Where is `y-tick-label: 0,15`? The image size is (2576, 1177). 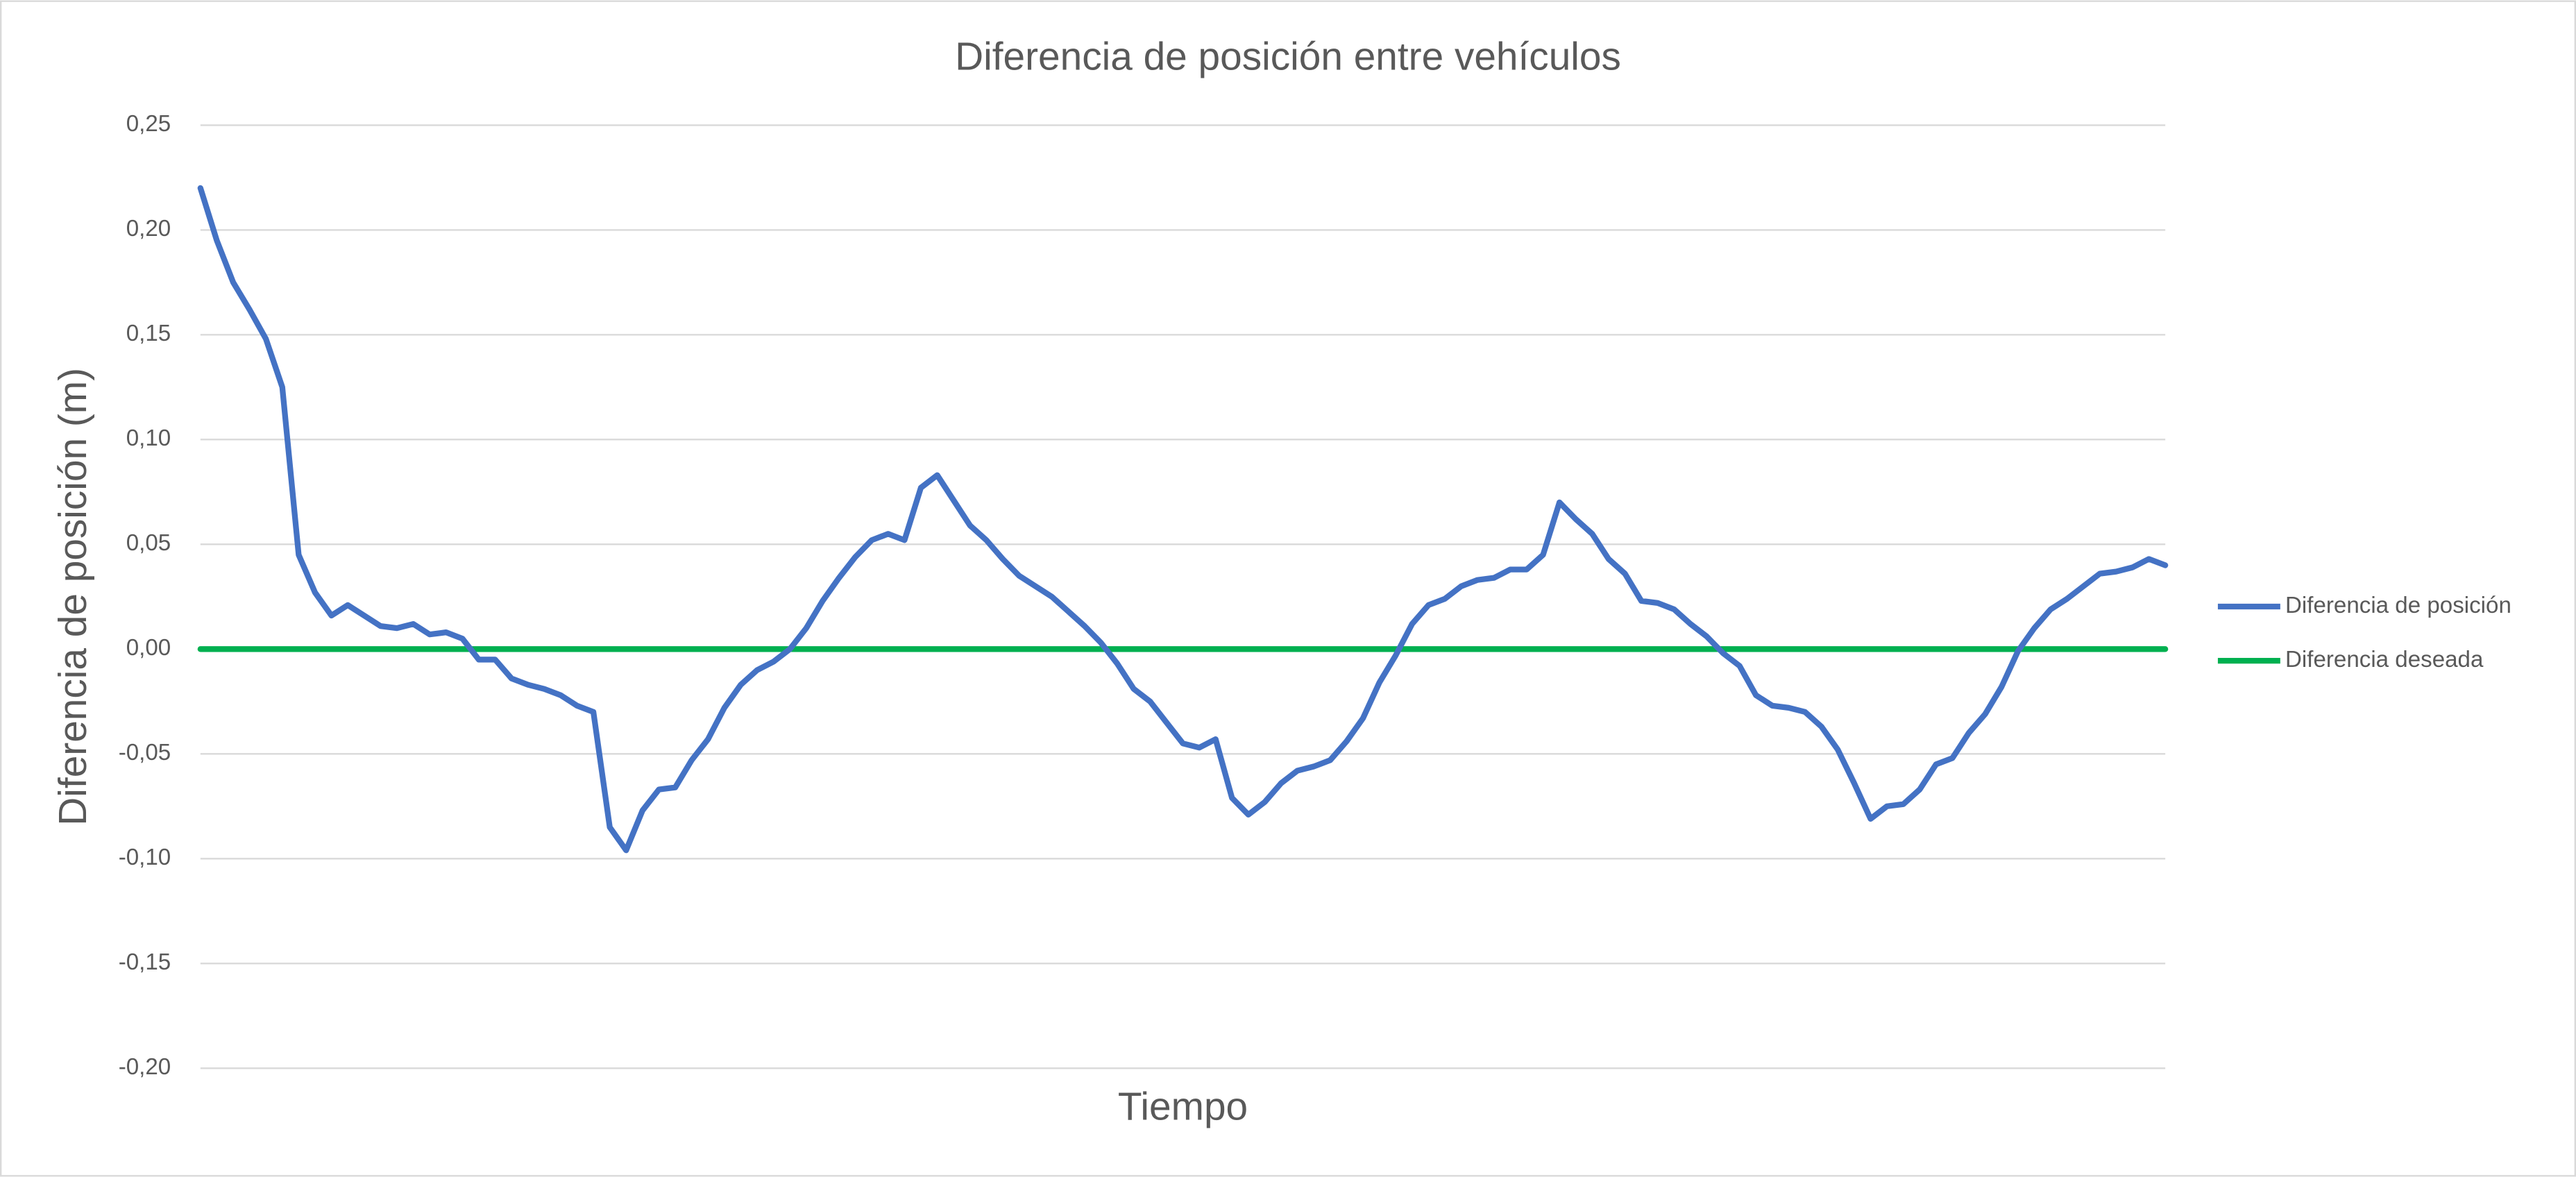
y-tick-label: 0,15 is located at coordinates (148, 333).